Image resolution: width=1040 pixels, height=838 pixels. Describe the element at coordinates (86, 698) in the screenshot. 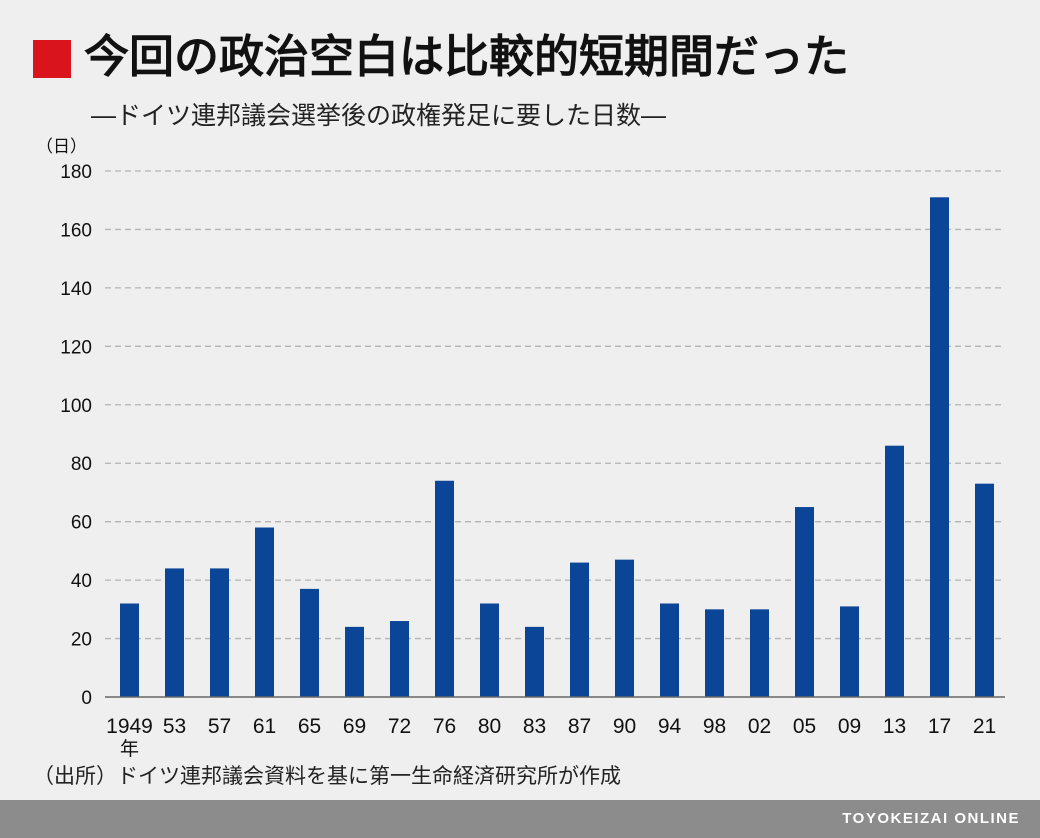

I see `y-tick-label: 0` at that location.